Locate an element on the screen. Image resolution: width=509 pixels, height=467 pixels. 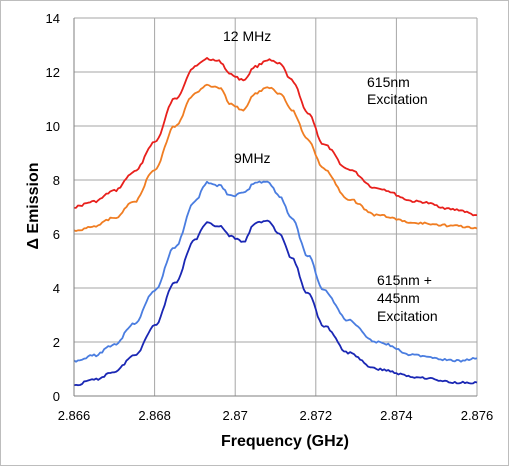
annotation-615nm: 615nm is located at coordinates (388, 82).